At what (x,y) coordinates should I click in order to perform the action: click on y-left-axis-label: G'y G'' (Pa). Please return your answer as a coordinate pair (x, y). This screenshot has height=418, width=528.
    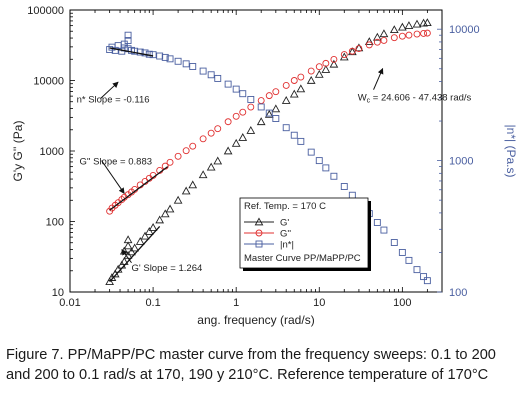
    Looking at the image, I should click on (18, 151).